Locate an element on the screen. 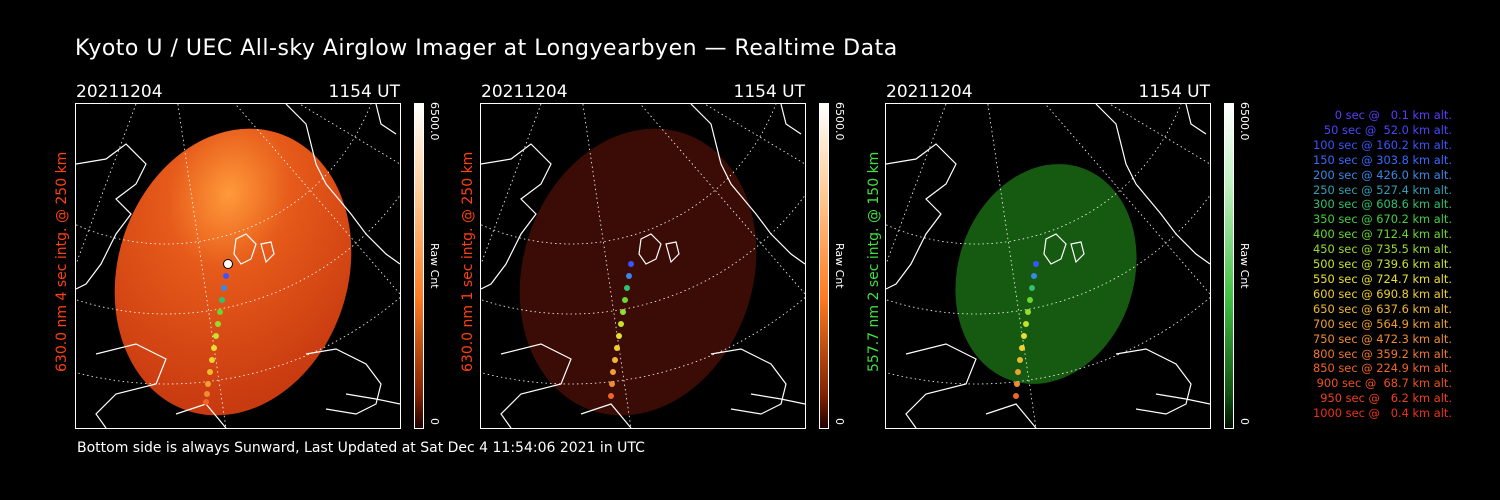  panel-2-time: 1154 UT is located at coordinates (769, 92).